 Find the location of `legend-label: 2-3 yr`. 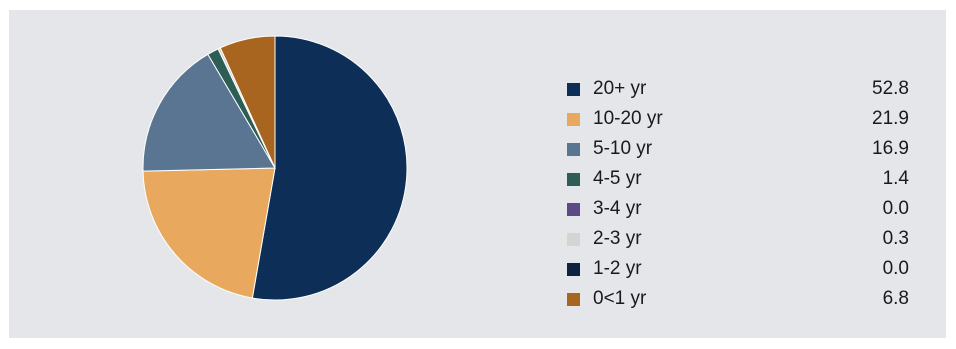

legend-label: 2-3 yr is located at coordinates (617, 238).